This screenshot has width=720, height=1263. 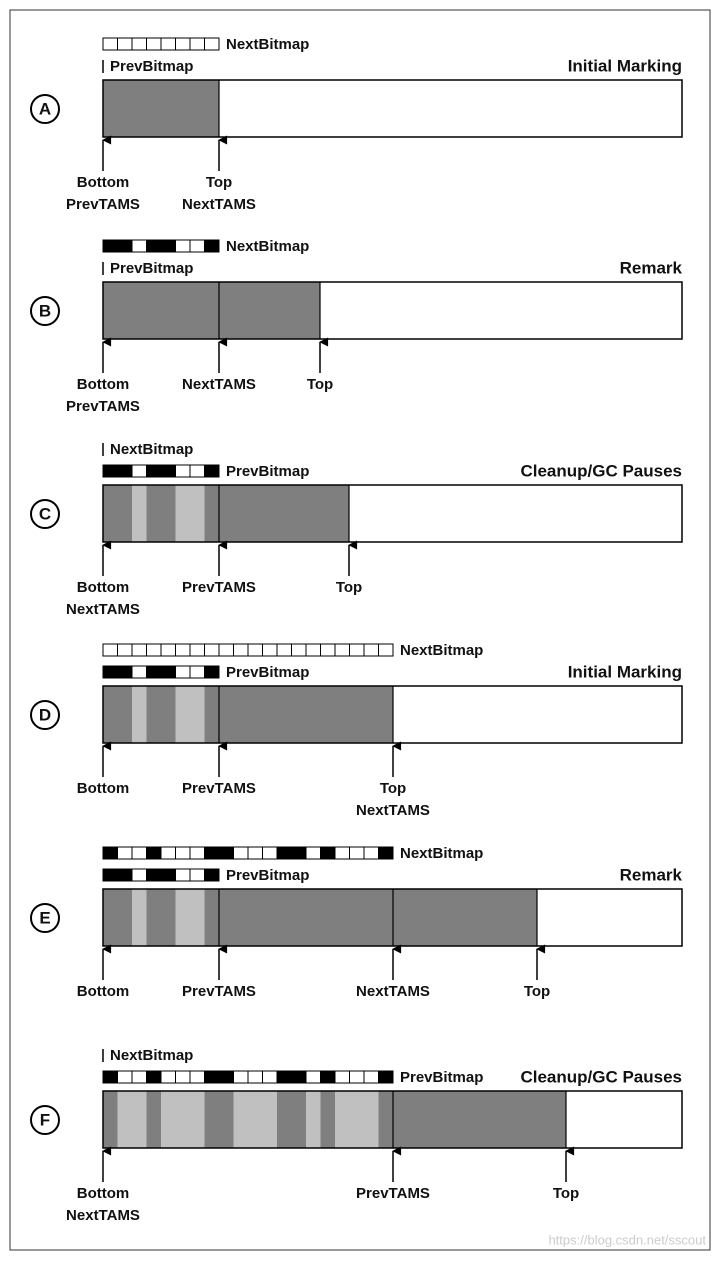 I want to click on panel-letter: F, so click(x=45, y=1119).